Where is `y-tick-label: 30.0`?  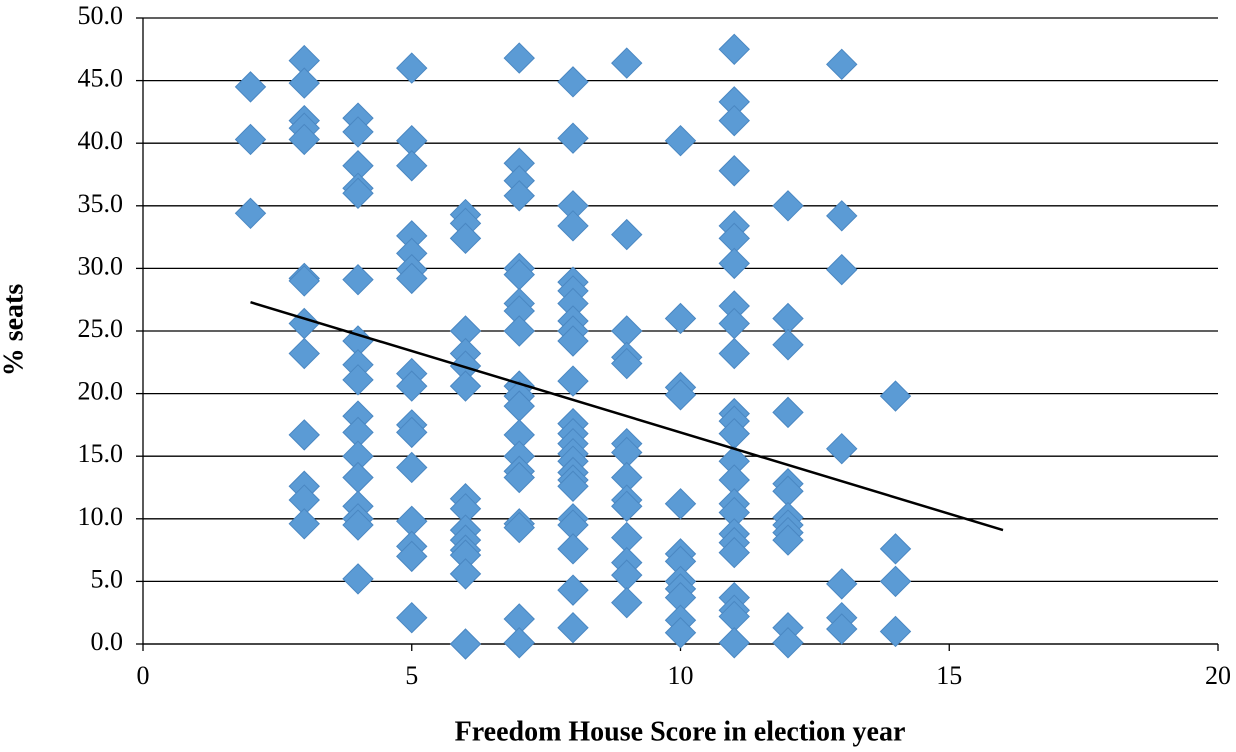 y-tick-label: 30.0 is located at coordinates (101, 265).